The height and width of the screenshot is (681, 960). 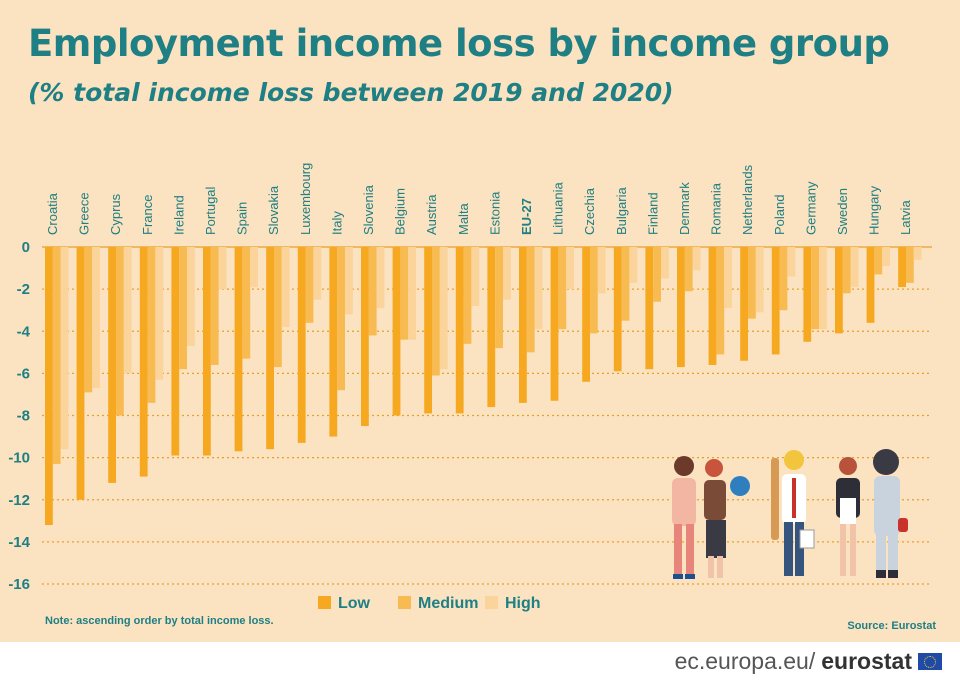 I want to click on bar-high-hungary, so click(x=886, y=256).